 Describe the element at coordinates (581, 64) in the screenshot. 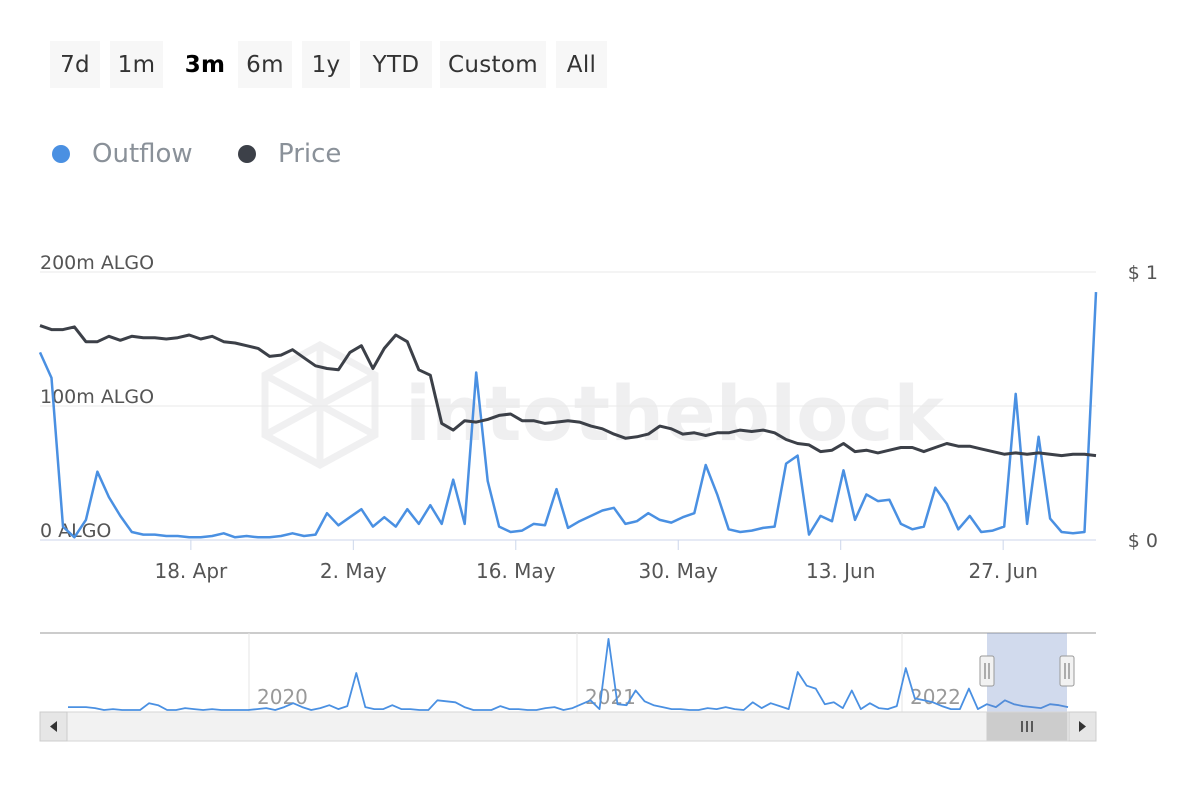

I see `range-button-all: All` at that location.